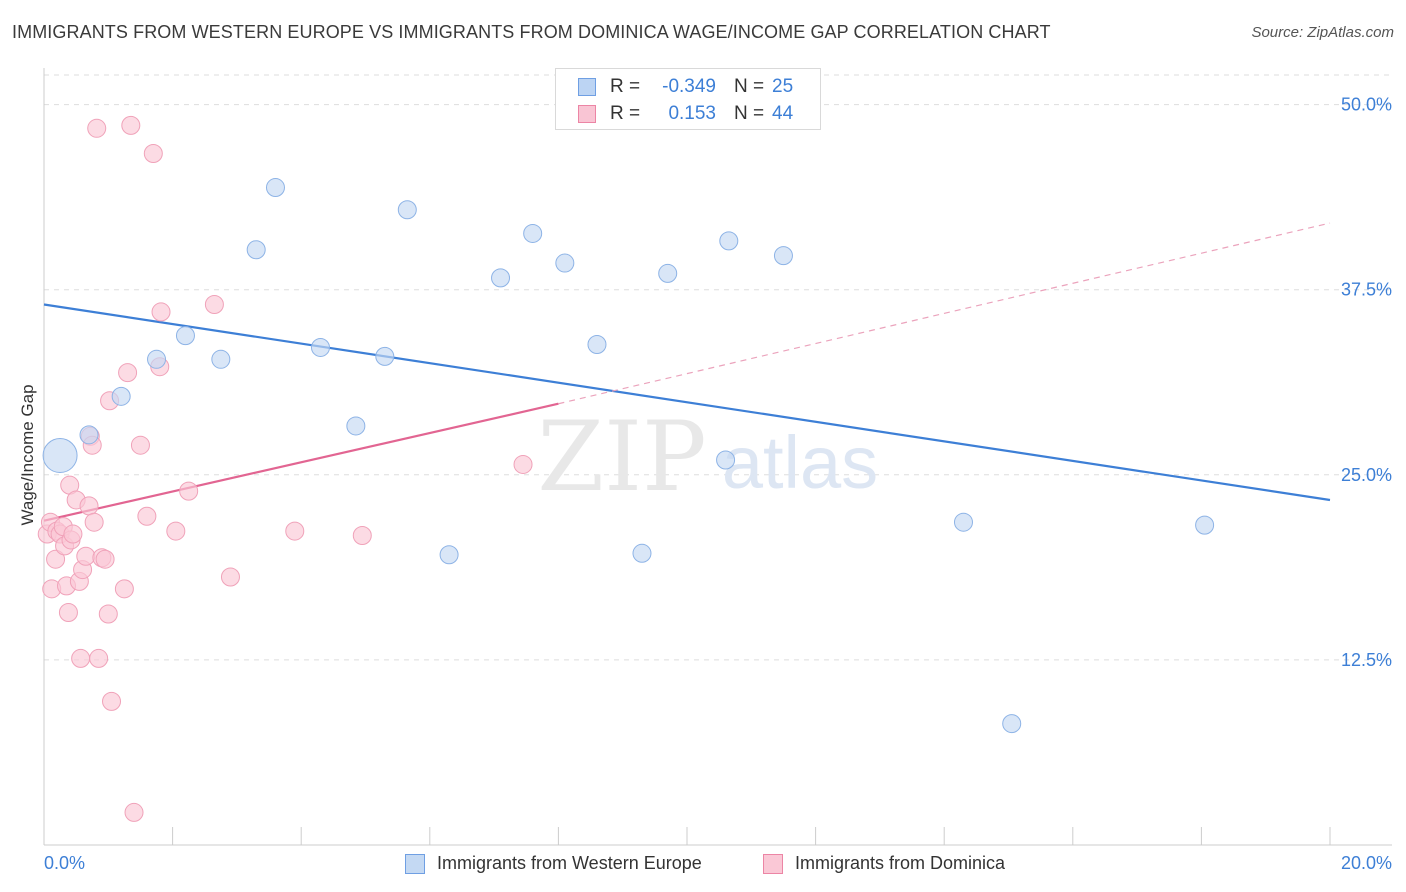 Image resolution: width=1406 pixels, height=892 pixels. What do you see at coordinates (773, 864) in the screenshot?
I see `legend-swatch-pink` at bounding box center [773, 864].